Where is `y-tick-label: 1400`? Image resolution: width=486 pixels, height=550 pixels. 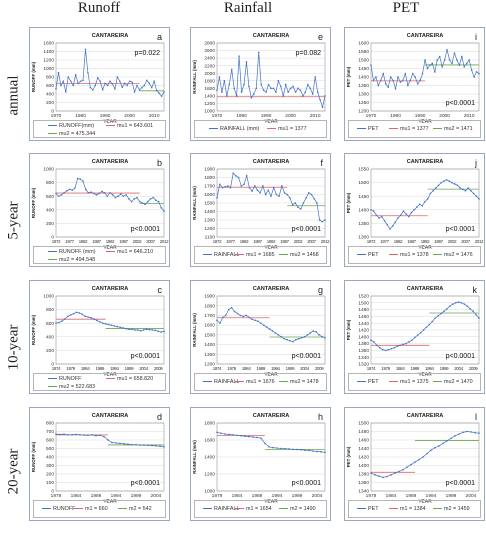
y-tick-label: 1400 is located at coordinates (48, 52).